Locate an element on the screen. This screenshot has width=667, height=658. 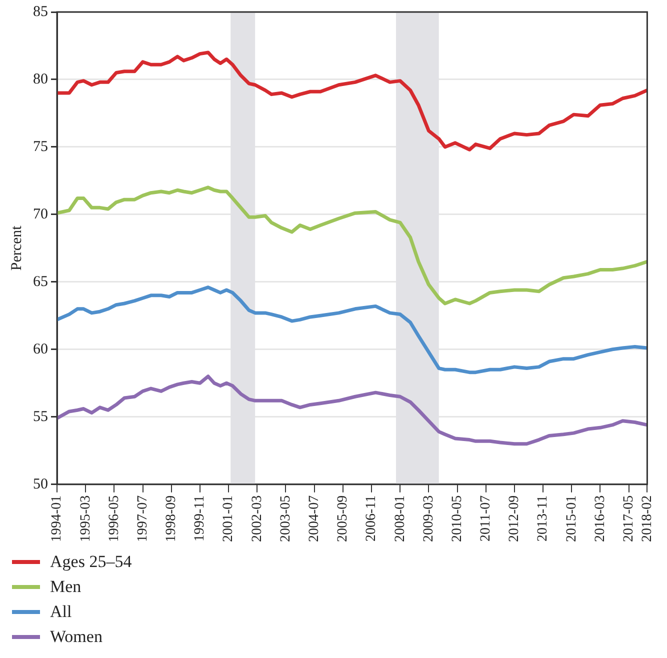
x-tick-label: 1999-11 is located at coordinates (200, 518).